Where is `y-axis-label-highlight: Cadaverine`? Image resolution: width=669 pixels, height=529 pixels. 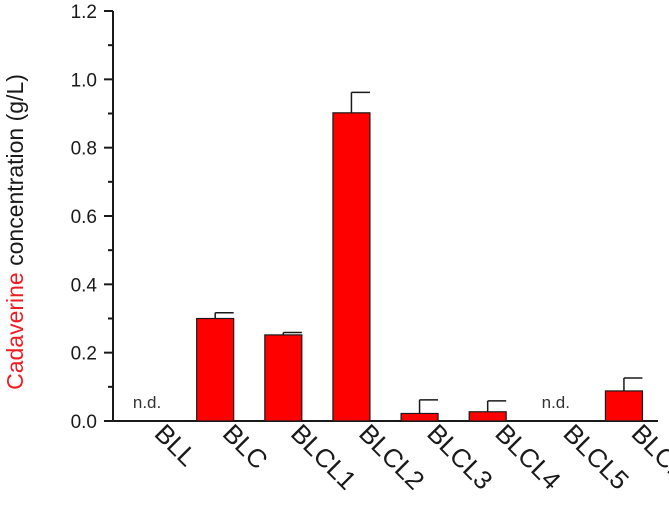 y-axis-label-highlight: Cadaverine is located at coordinates (15, 331).